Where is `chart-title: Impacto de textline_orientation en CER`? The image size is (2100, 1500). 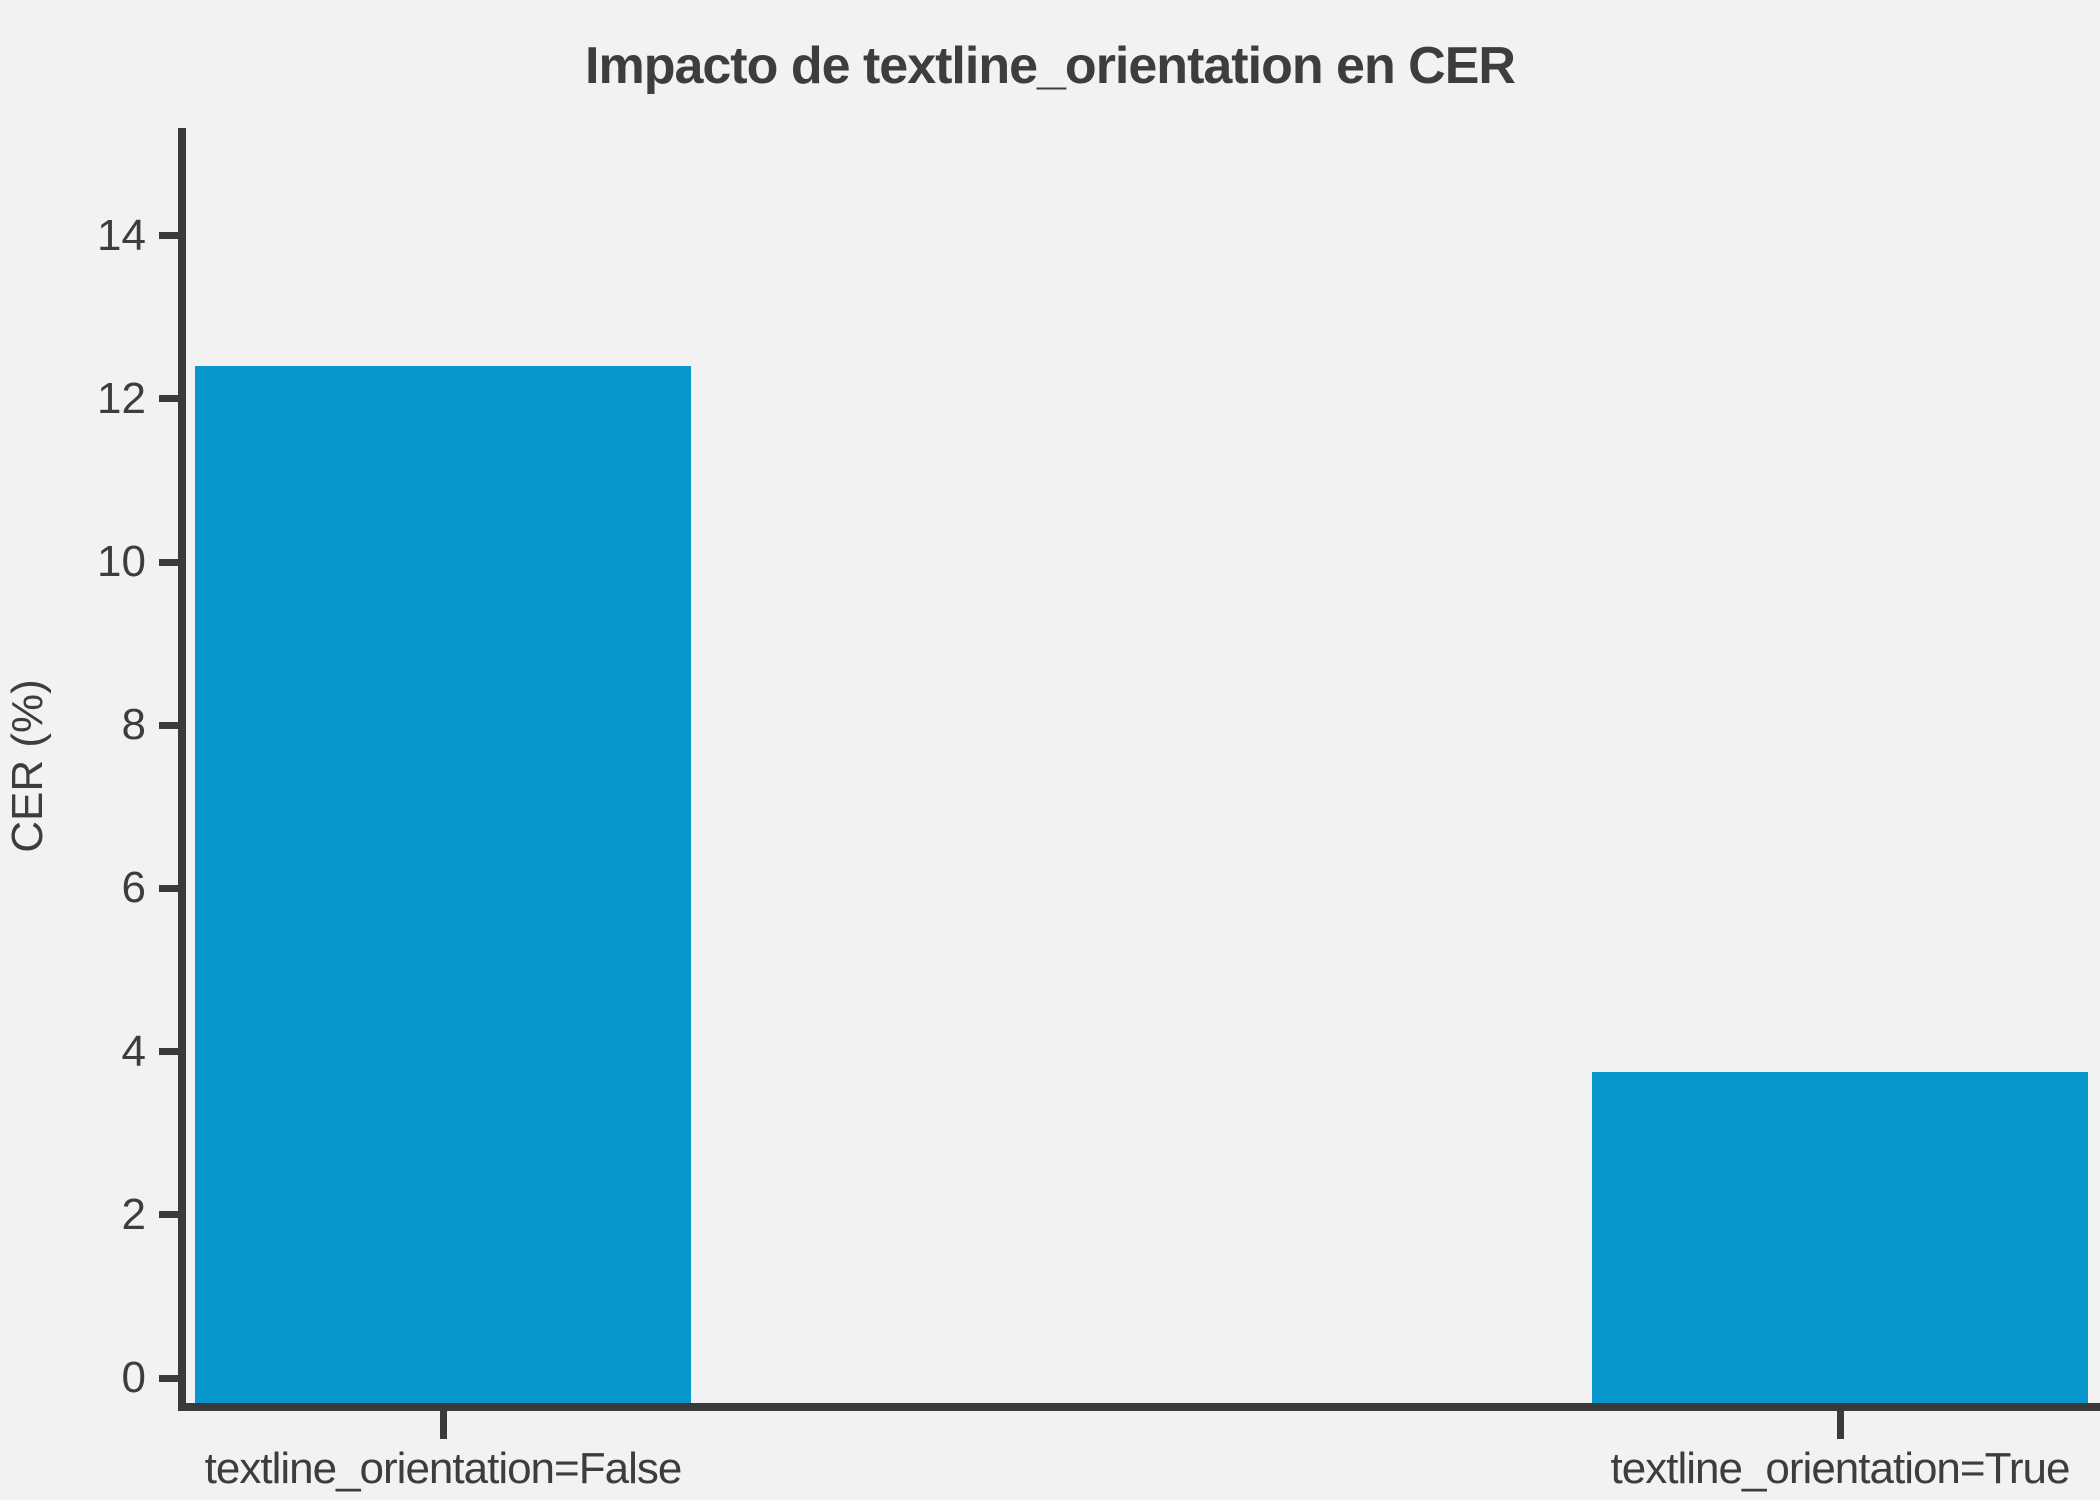
chart-title: Impacto de textline_orientation en CER is located at coordinates (1050, 66).